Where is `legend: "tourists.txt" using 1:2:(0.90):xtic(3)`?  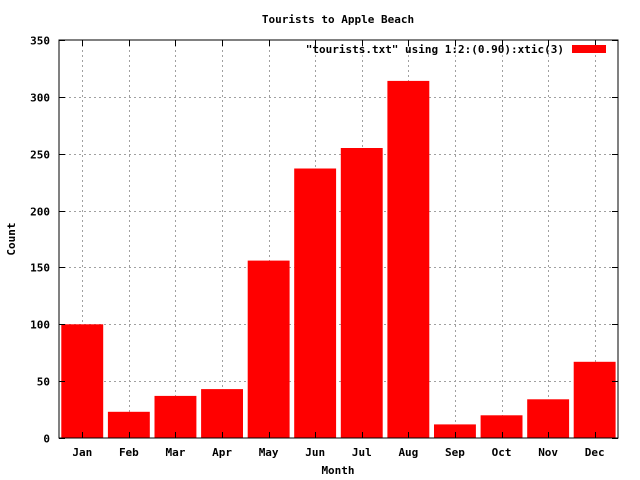 legend: "tourists.txt" using 1:2:(0.90):xtic(3) is located at coordinates (456, 49).